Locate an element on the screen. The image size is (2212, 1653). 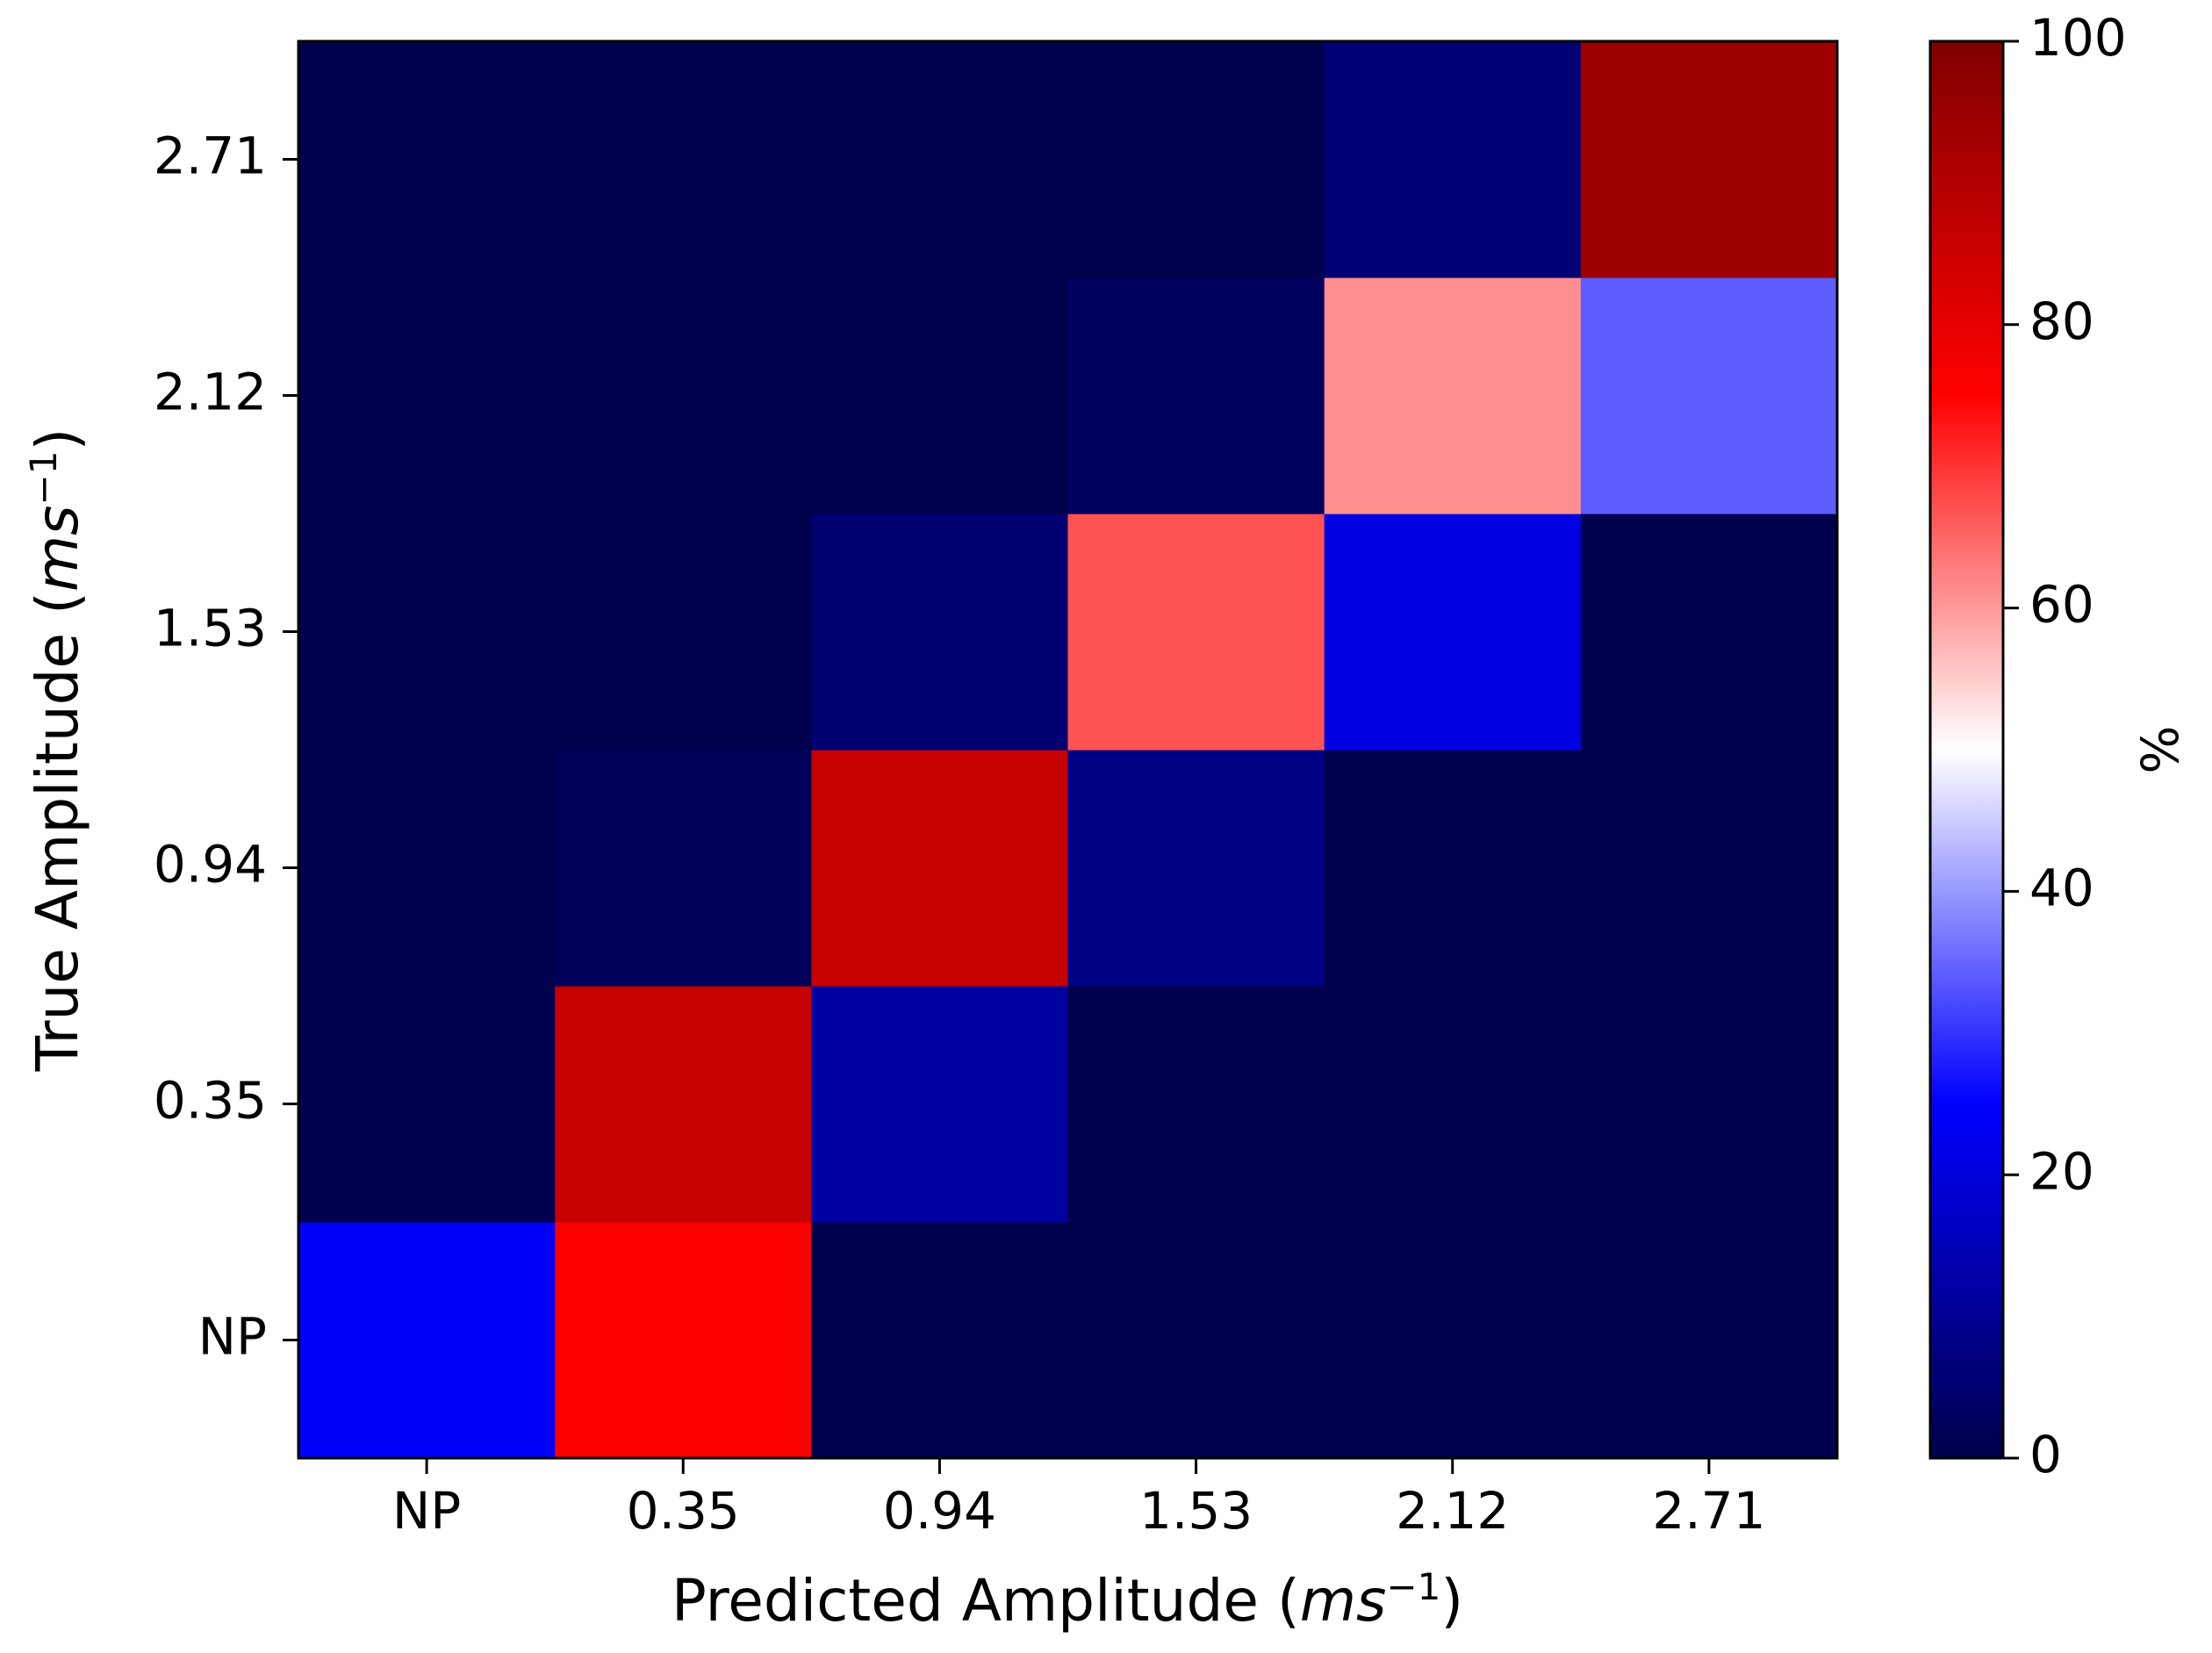
heatmap-cell-r1-c1 is located at coordinates (683, 1104).